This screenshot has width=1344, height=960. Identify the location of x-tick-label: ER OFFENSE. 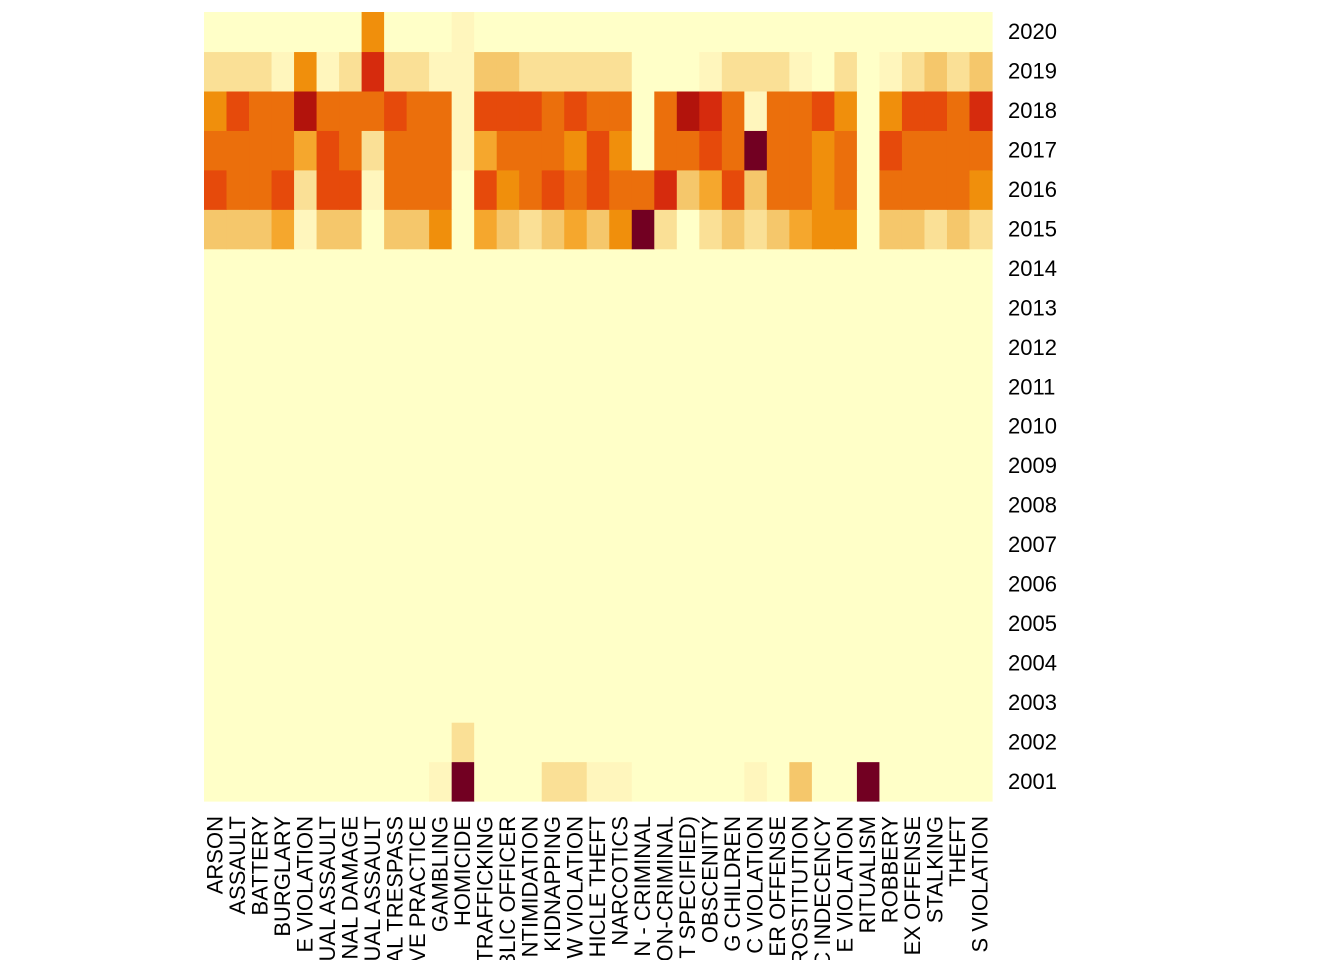
(777, 886).